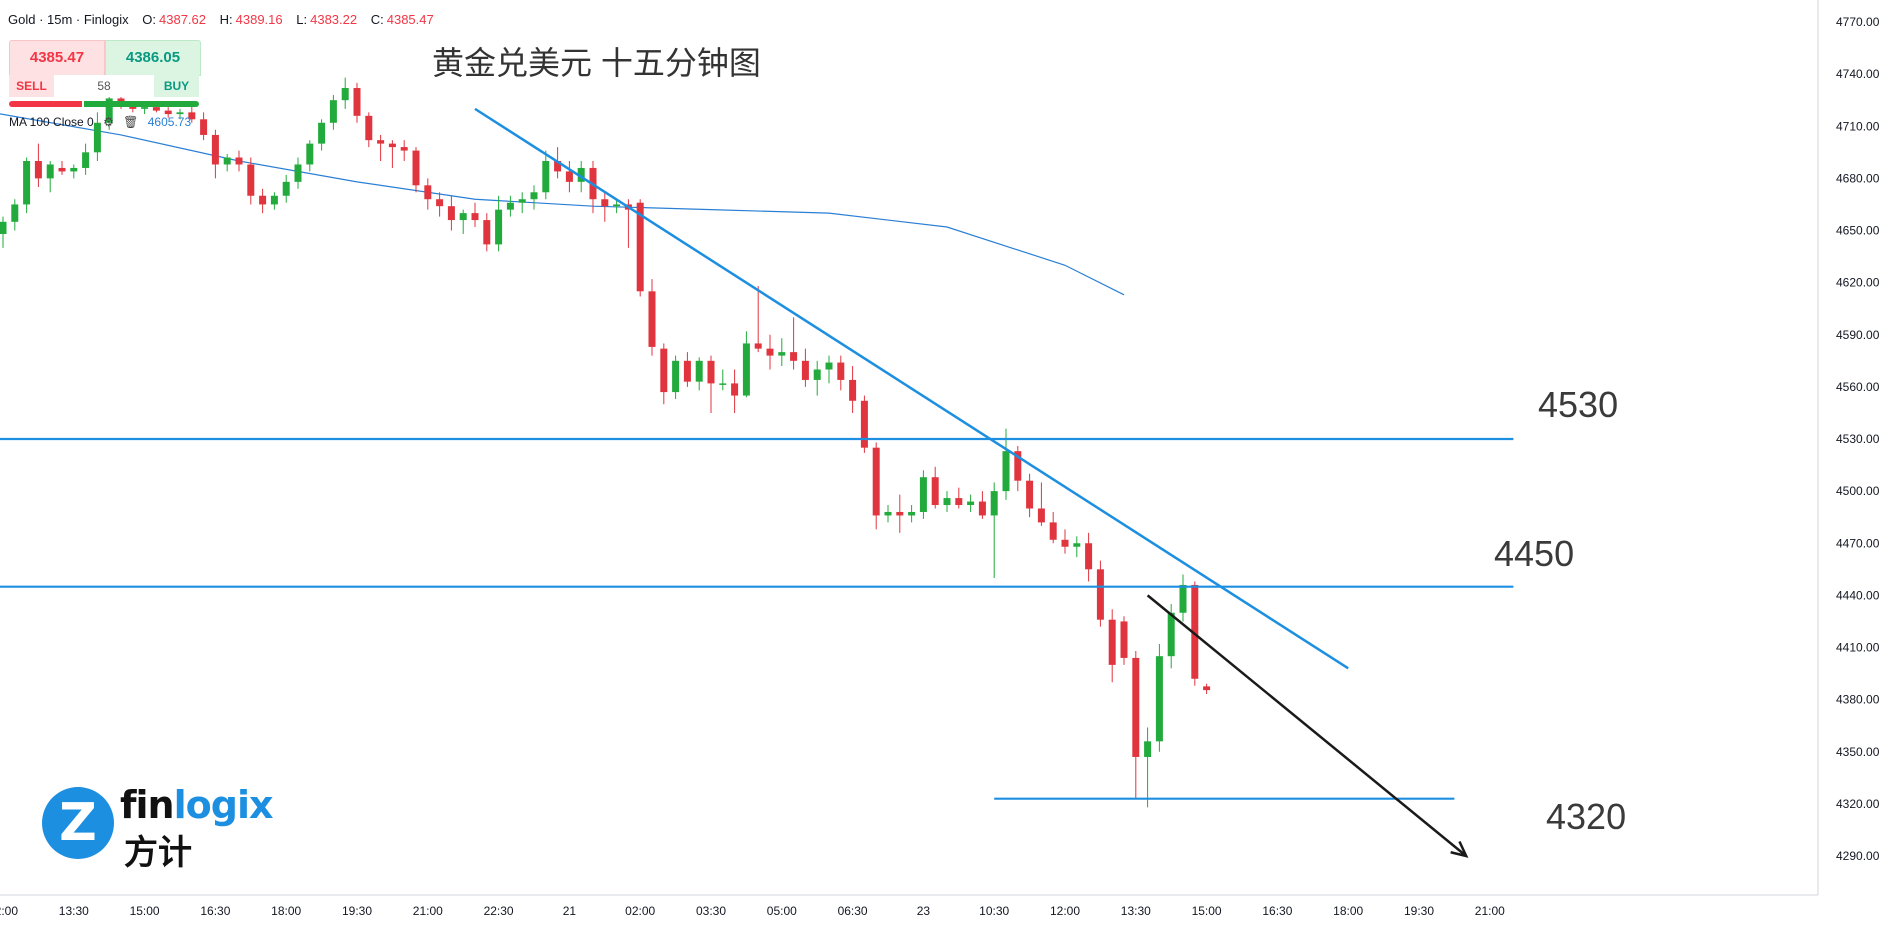  I want to click on time-tick-label: 18:00, so click(1348, 911).